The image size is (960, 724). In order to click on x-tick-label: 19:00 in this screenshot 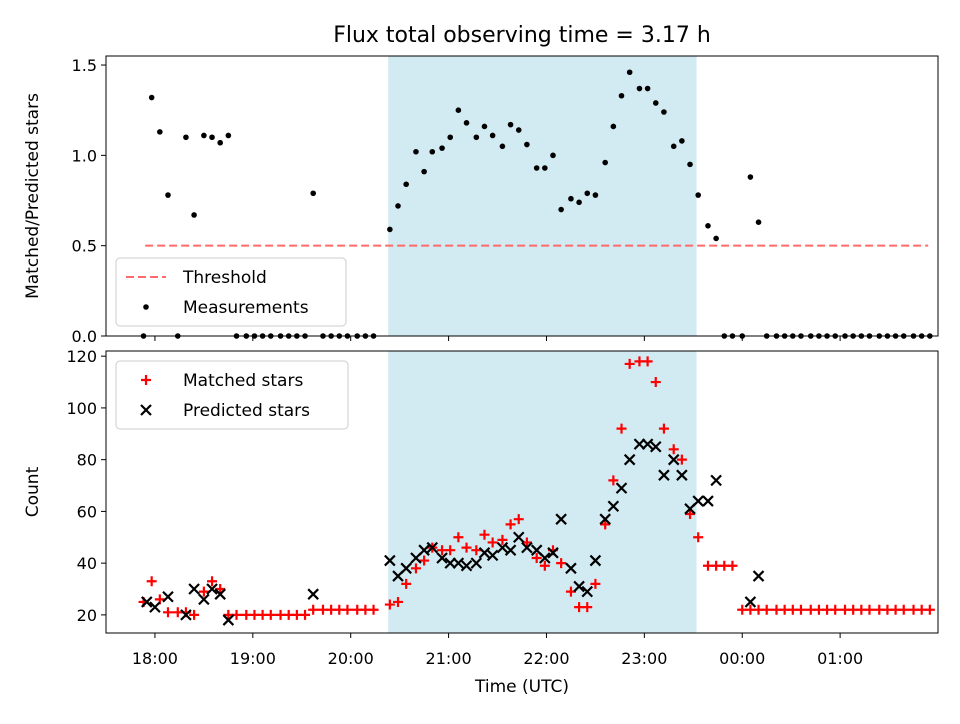, I will do `click(253, 658)`.